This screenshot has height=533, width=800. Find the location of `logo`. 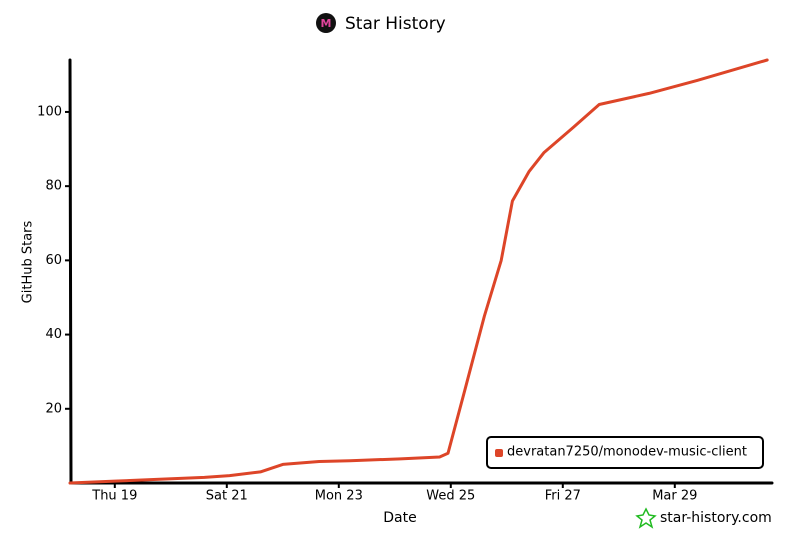

logo is located at coordinates (326, 23).